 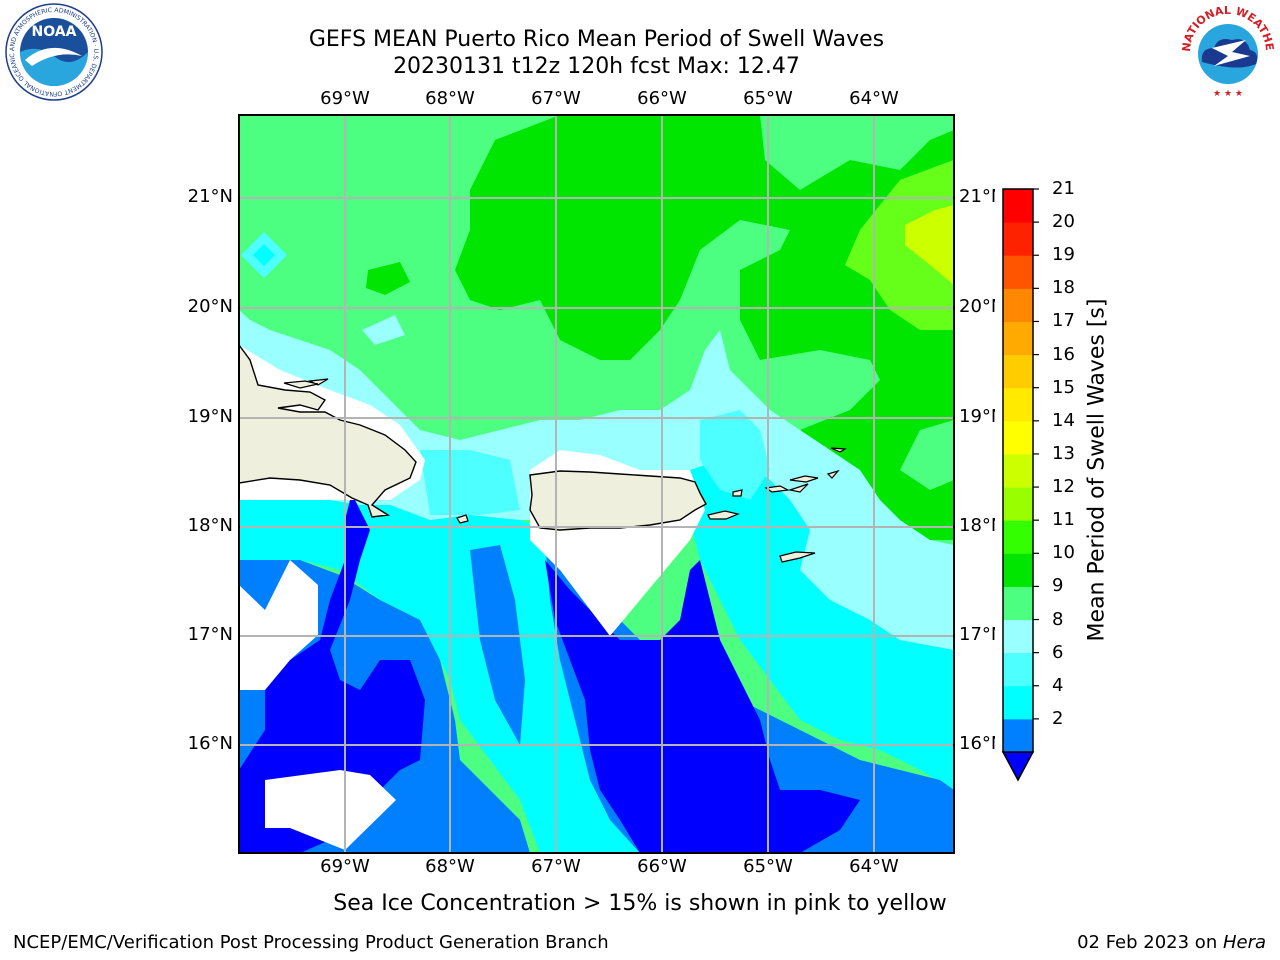 I want to click on land-st-croix, so click(x=797, y=557).